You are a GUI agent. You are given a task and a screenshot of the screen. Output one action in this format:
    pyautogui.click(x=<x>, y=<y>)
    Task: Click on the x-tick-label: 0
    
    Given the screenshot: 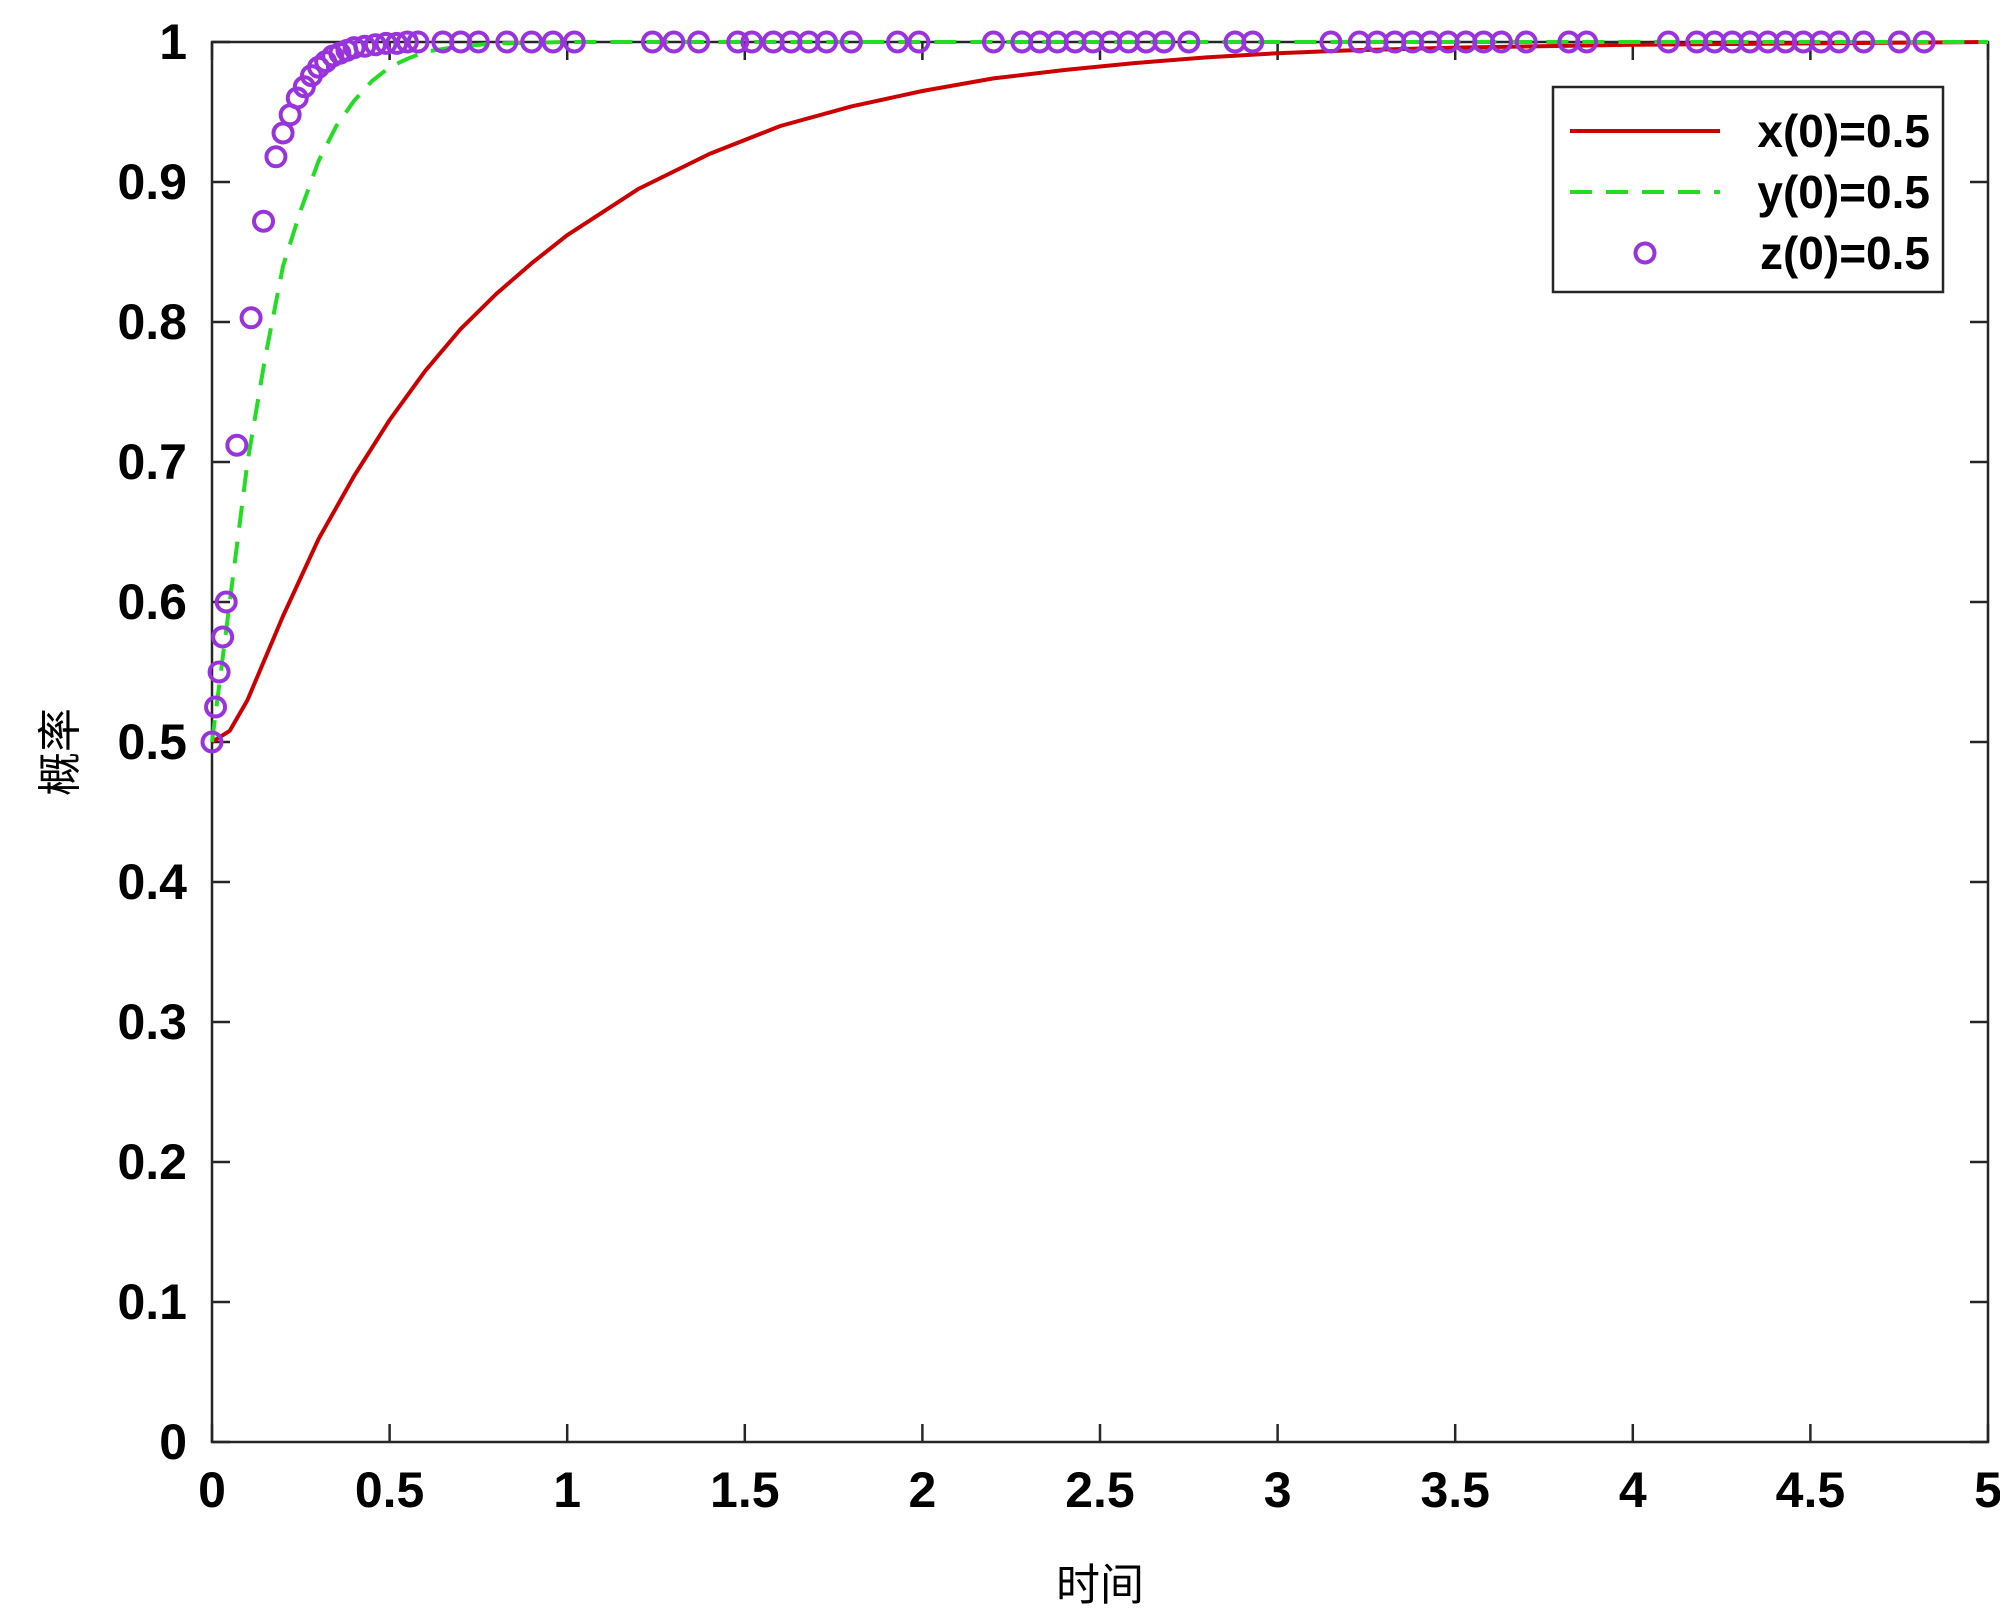 What is the action you would take?
    pyautogui.click(x=212, y=1490)
    